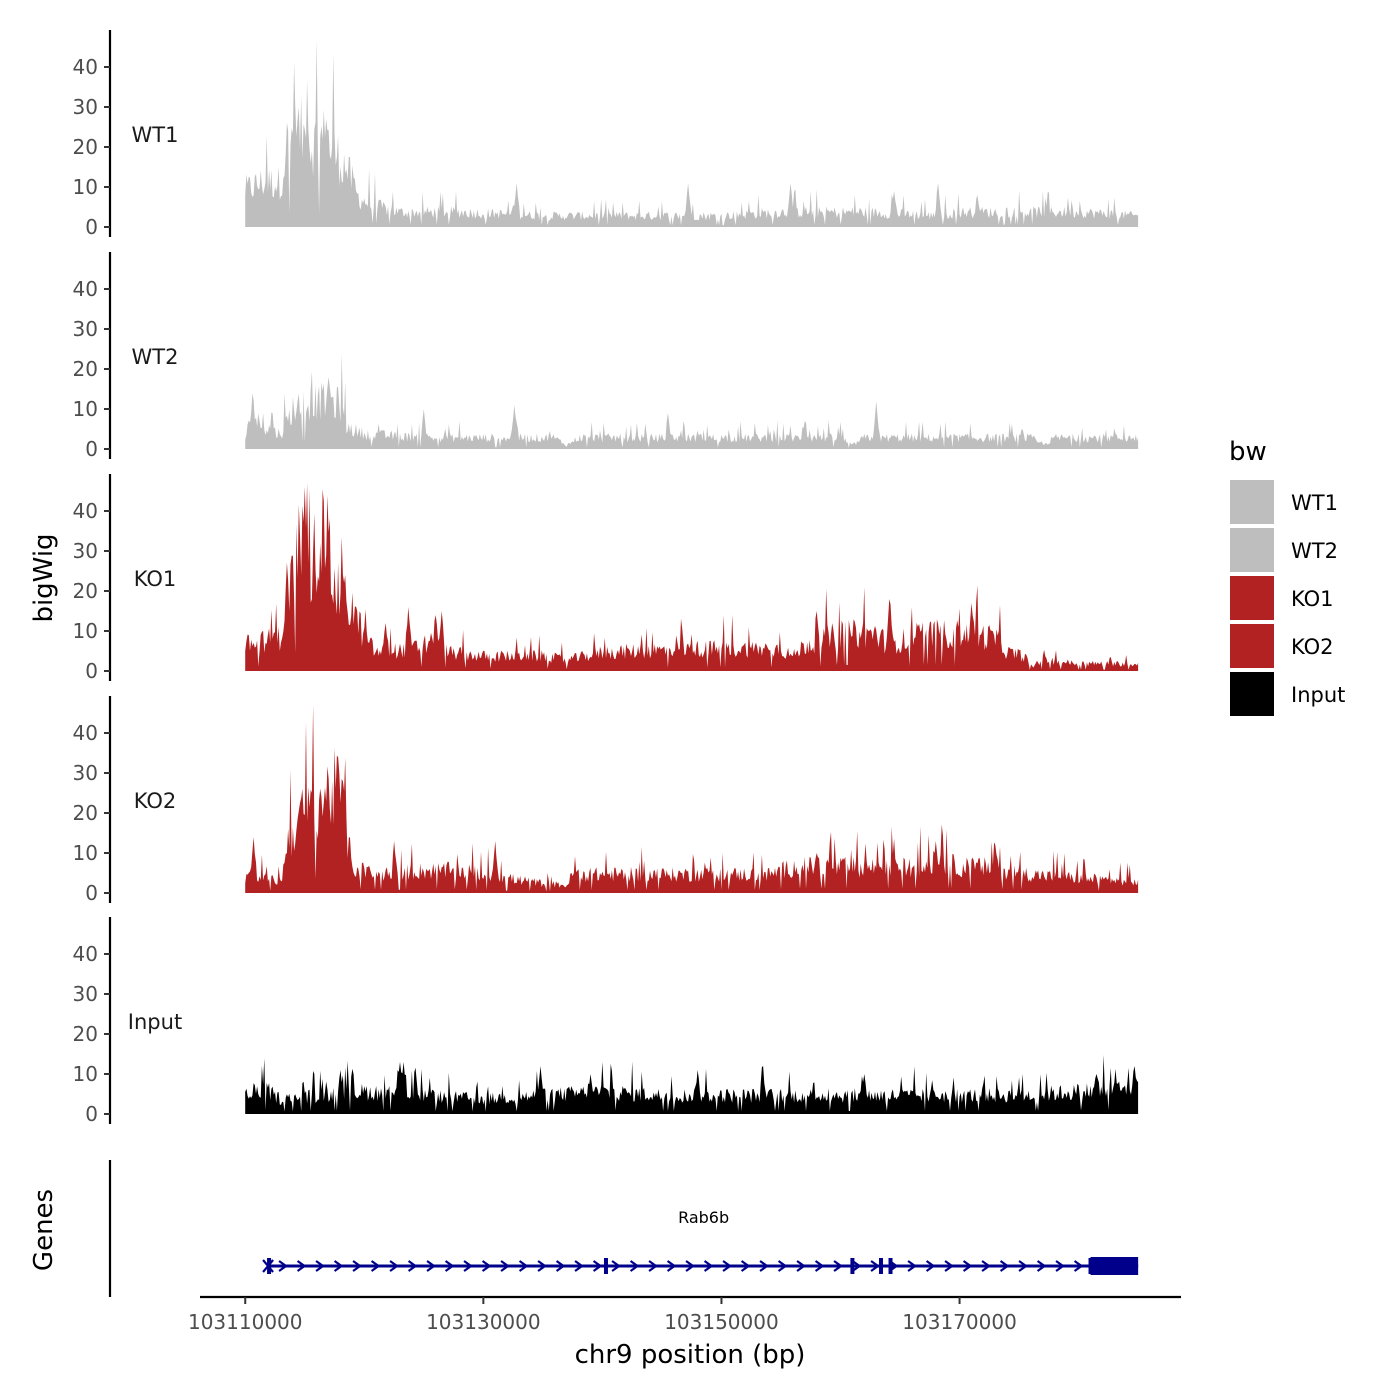 This screenshot has width=1400, height=1400. Describe the element at coordinates (155, 135) in the screenshot. I see `track-label-wt1: WT1` at that location.